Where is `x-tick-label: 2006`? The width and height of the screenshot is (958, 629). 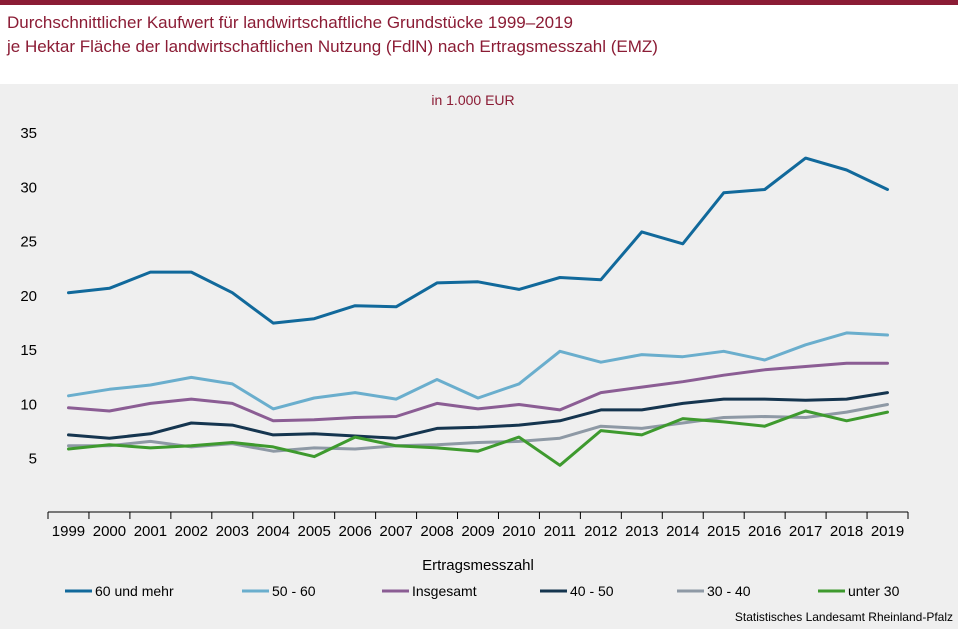 x-tick-label: 2006 is located at coordinates (354, 531).